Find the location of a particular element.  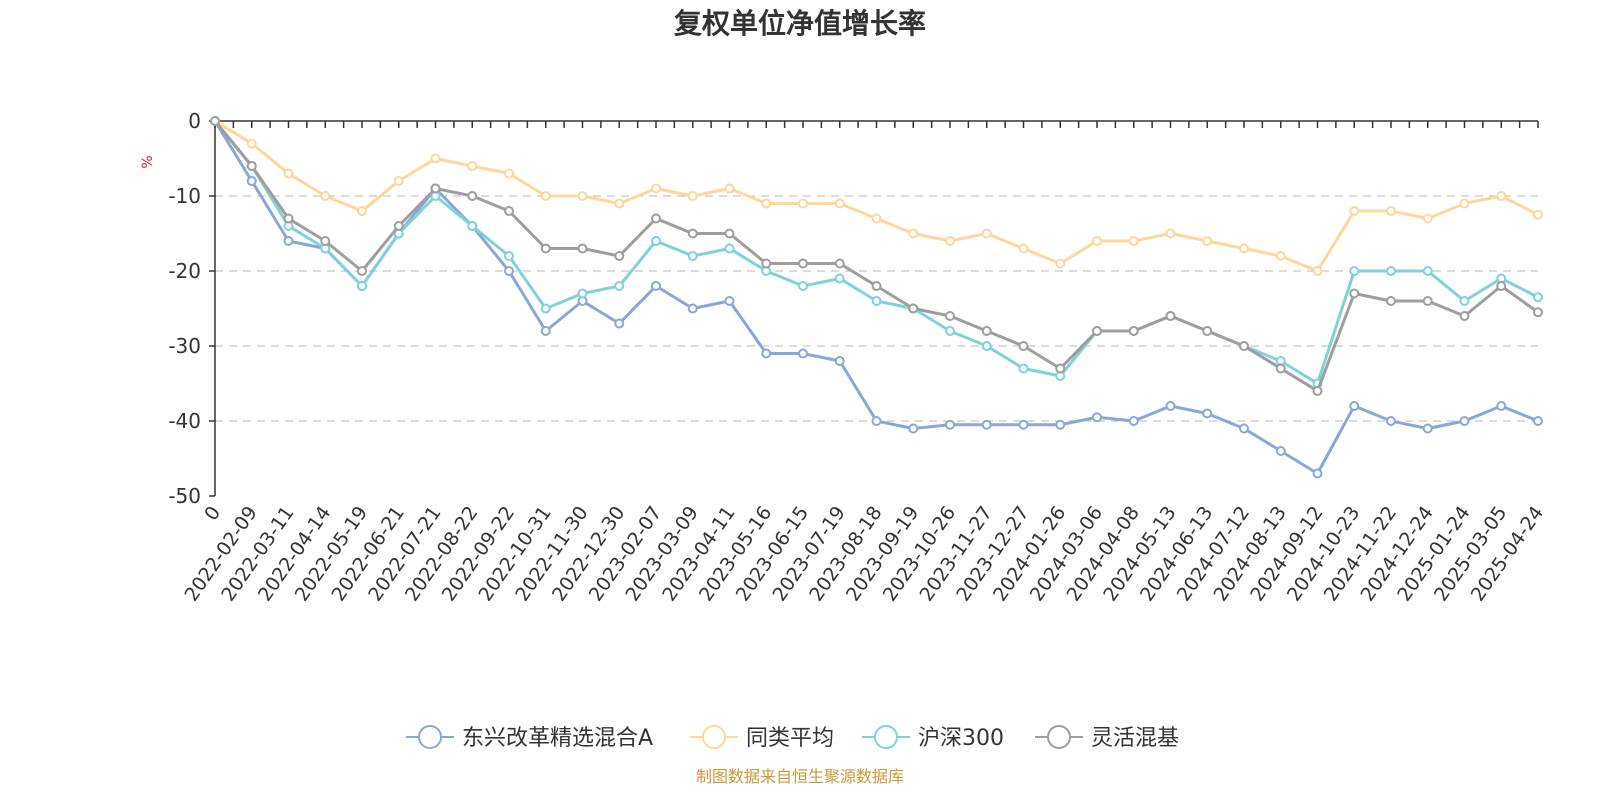

legend: 东兴改革精选混合A 同类平均 沪深300 灵活混基 is located at coordinates (792, 738).